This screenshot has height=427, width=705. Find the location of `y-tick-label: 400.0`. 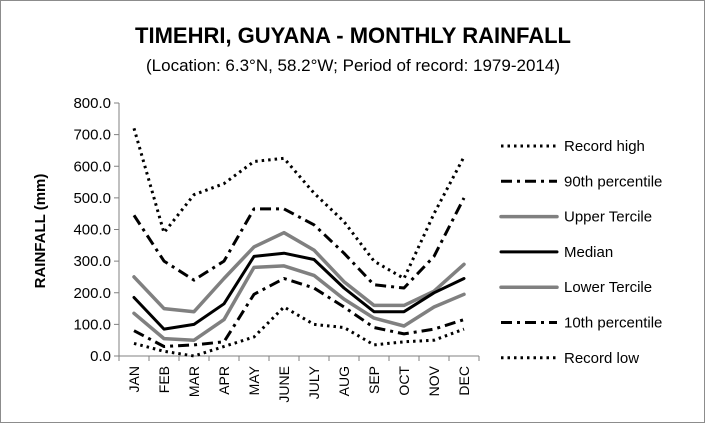

y-tick-label: 400.0 is located at coordinates (92, 230).